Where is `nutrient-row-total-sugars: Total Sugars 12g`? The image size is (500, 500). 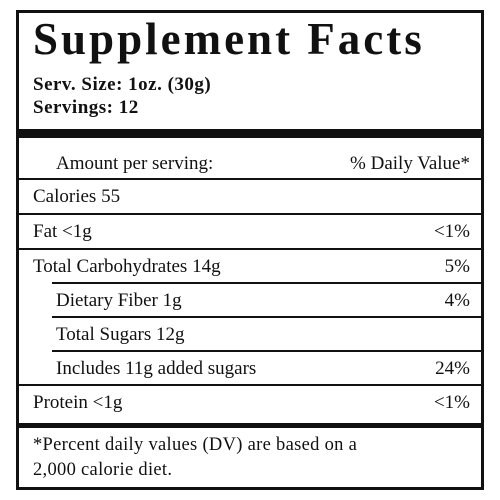 nutrient-row-total-sugars: Total Sugars 12g is located at coordinates (250, 334).